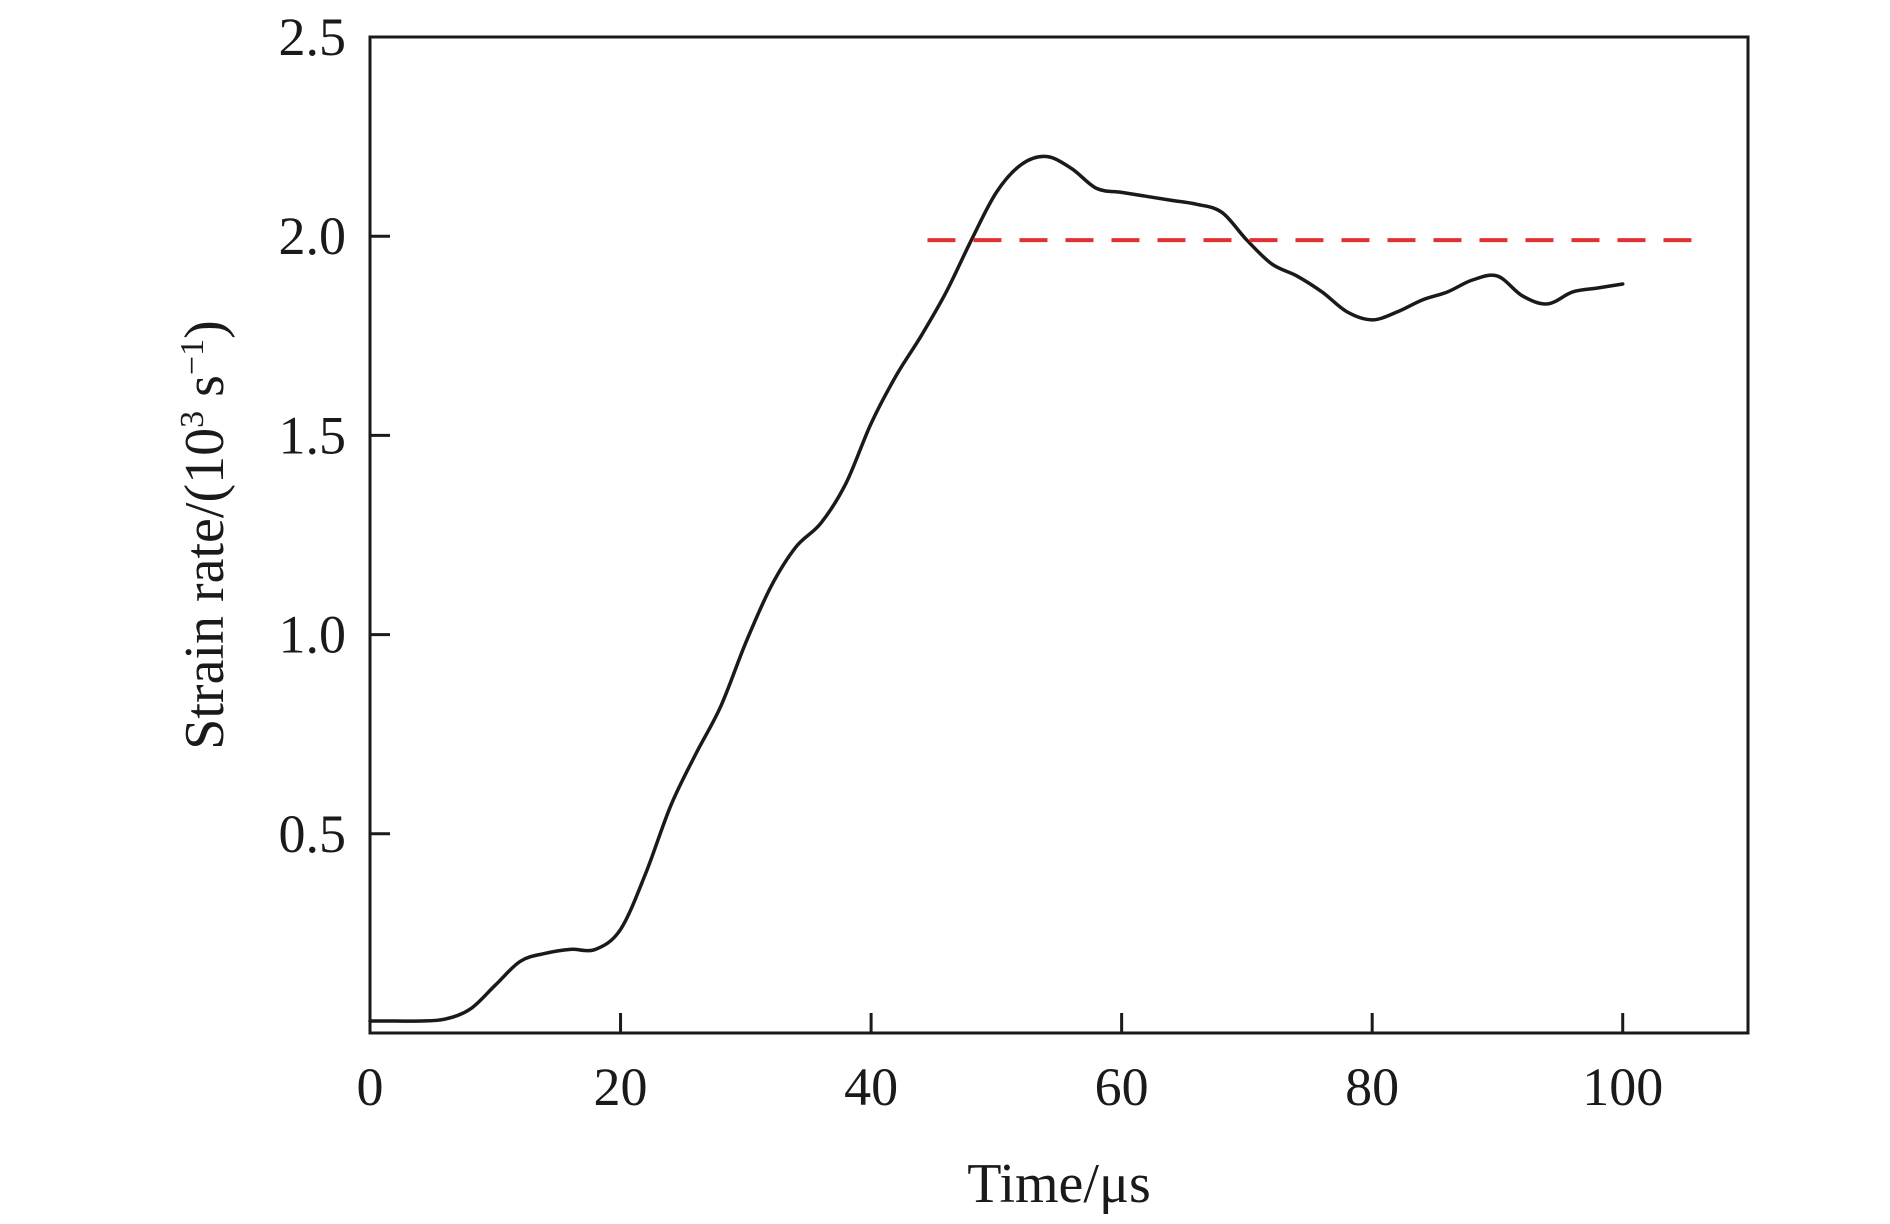 The height and width of the screenshot is (1224, 1890). What do you see at coordinates (313, 834) in the screenshot?
I see `y-tick-label: 0.5` at bounding box center [313, 834].